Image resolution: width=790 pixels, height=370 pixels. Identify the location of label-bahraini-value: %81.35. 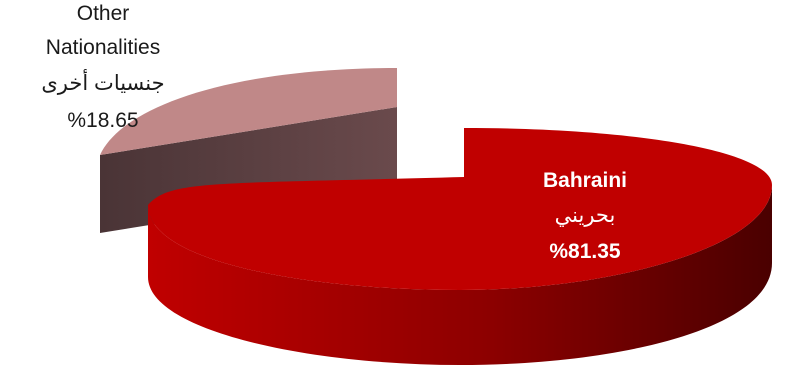
(585, 251).